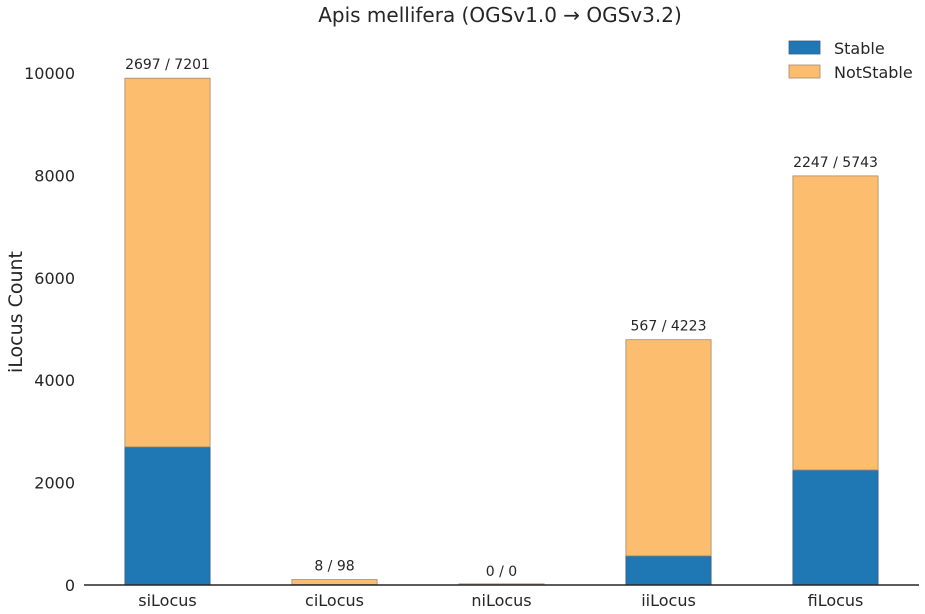 The image size is (925, 614). What do you see at coordinates (859, 48) in the screenshot?
I see `legend-label-stable: Stable` at bounding box center [859, 48].